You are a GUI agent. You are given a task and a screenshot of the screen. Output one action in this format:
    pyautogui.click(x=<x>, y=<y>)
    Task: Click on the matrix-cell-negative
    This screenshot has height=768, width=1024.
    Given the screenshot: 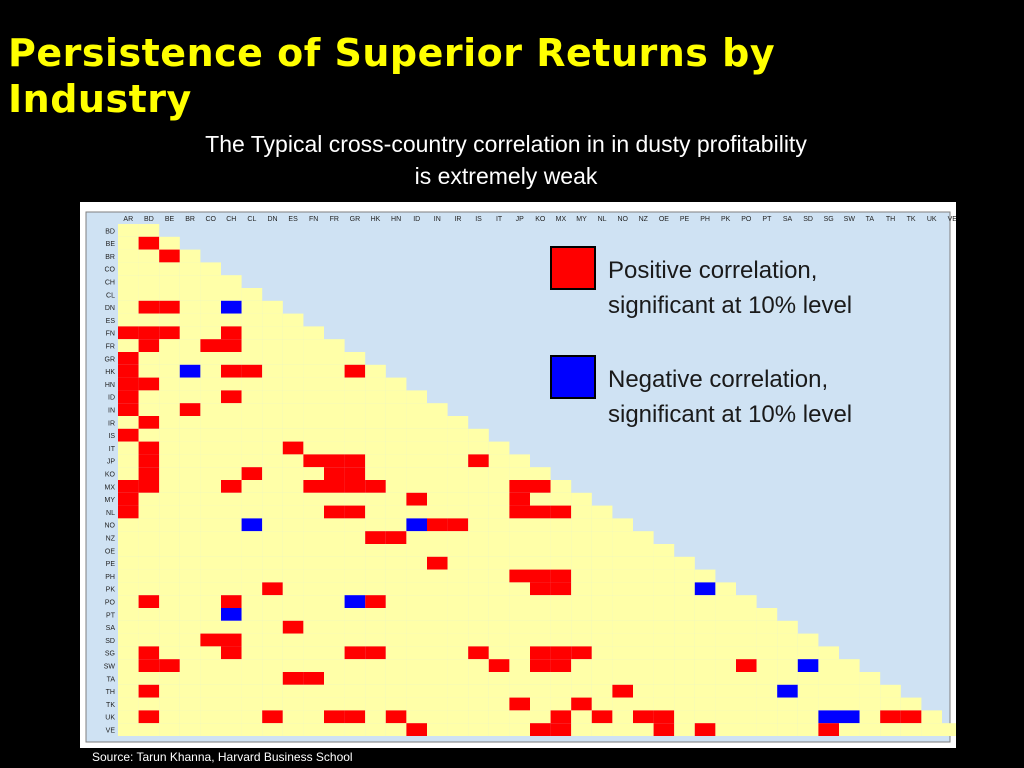 What is the action you would take?
    pyautogui.click(x=416, y=525)
    